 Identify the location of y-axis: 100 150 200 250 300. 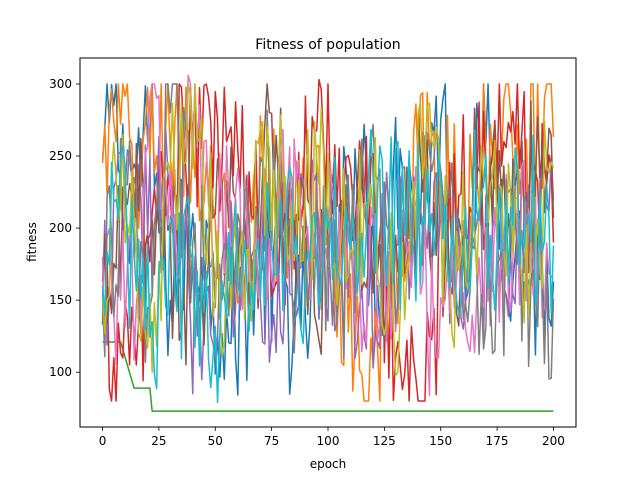
(64, 228).